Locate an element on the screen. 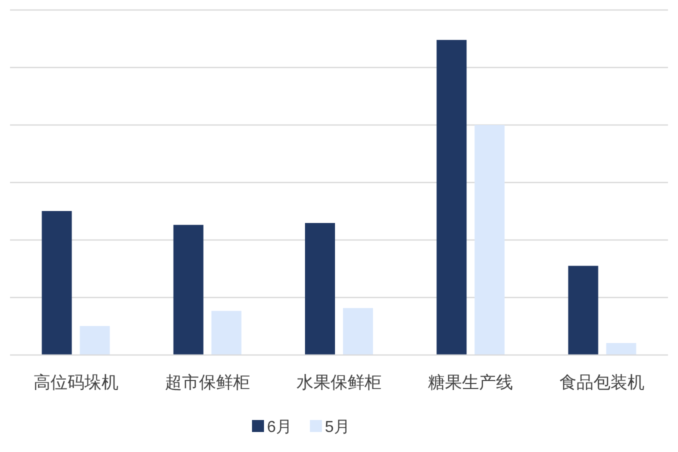  x-tick-label: 超市保鲜柜 is located at coordinates (207, 382).